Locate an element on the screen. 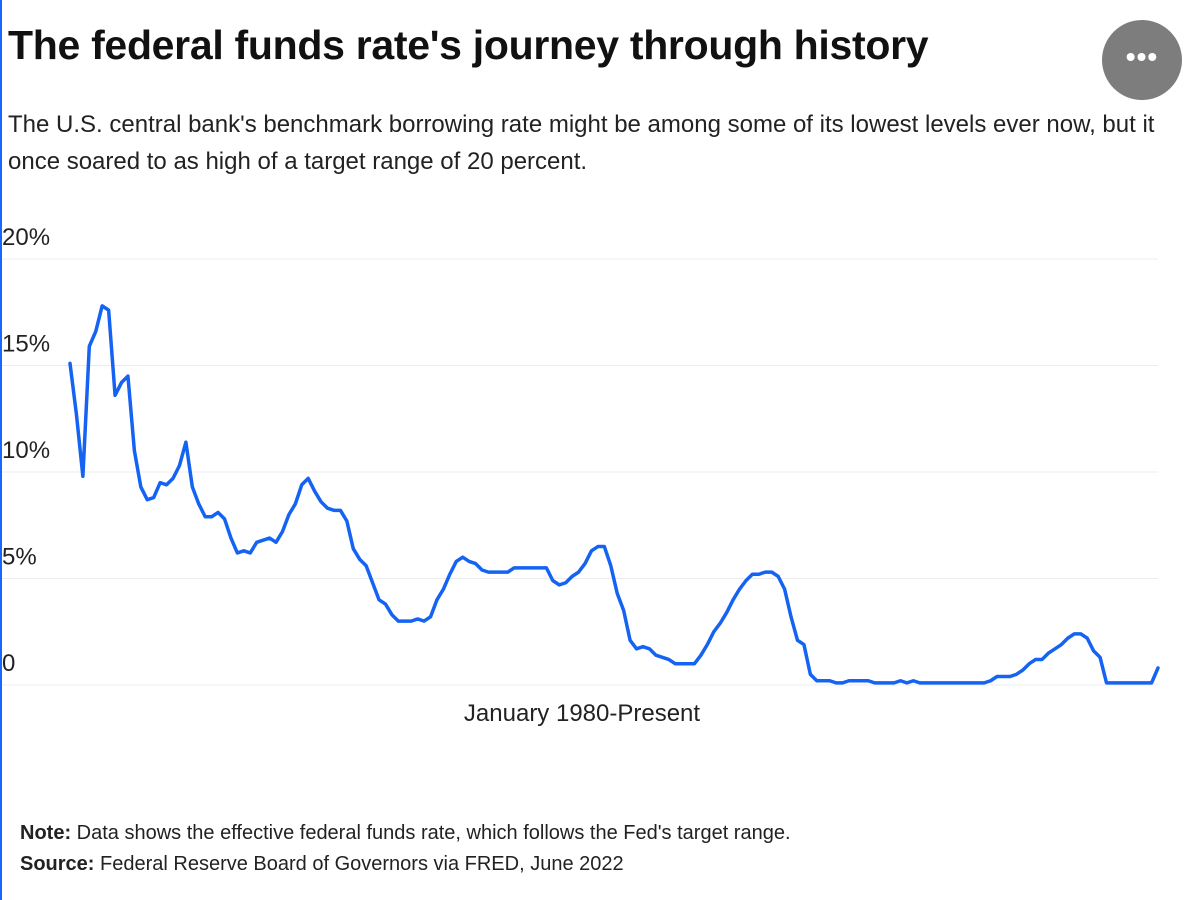  note-label: Note: is located at coordinates (46, 833).